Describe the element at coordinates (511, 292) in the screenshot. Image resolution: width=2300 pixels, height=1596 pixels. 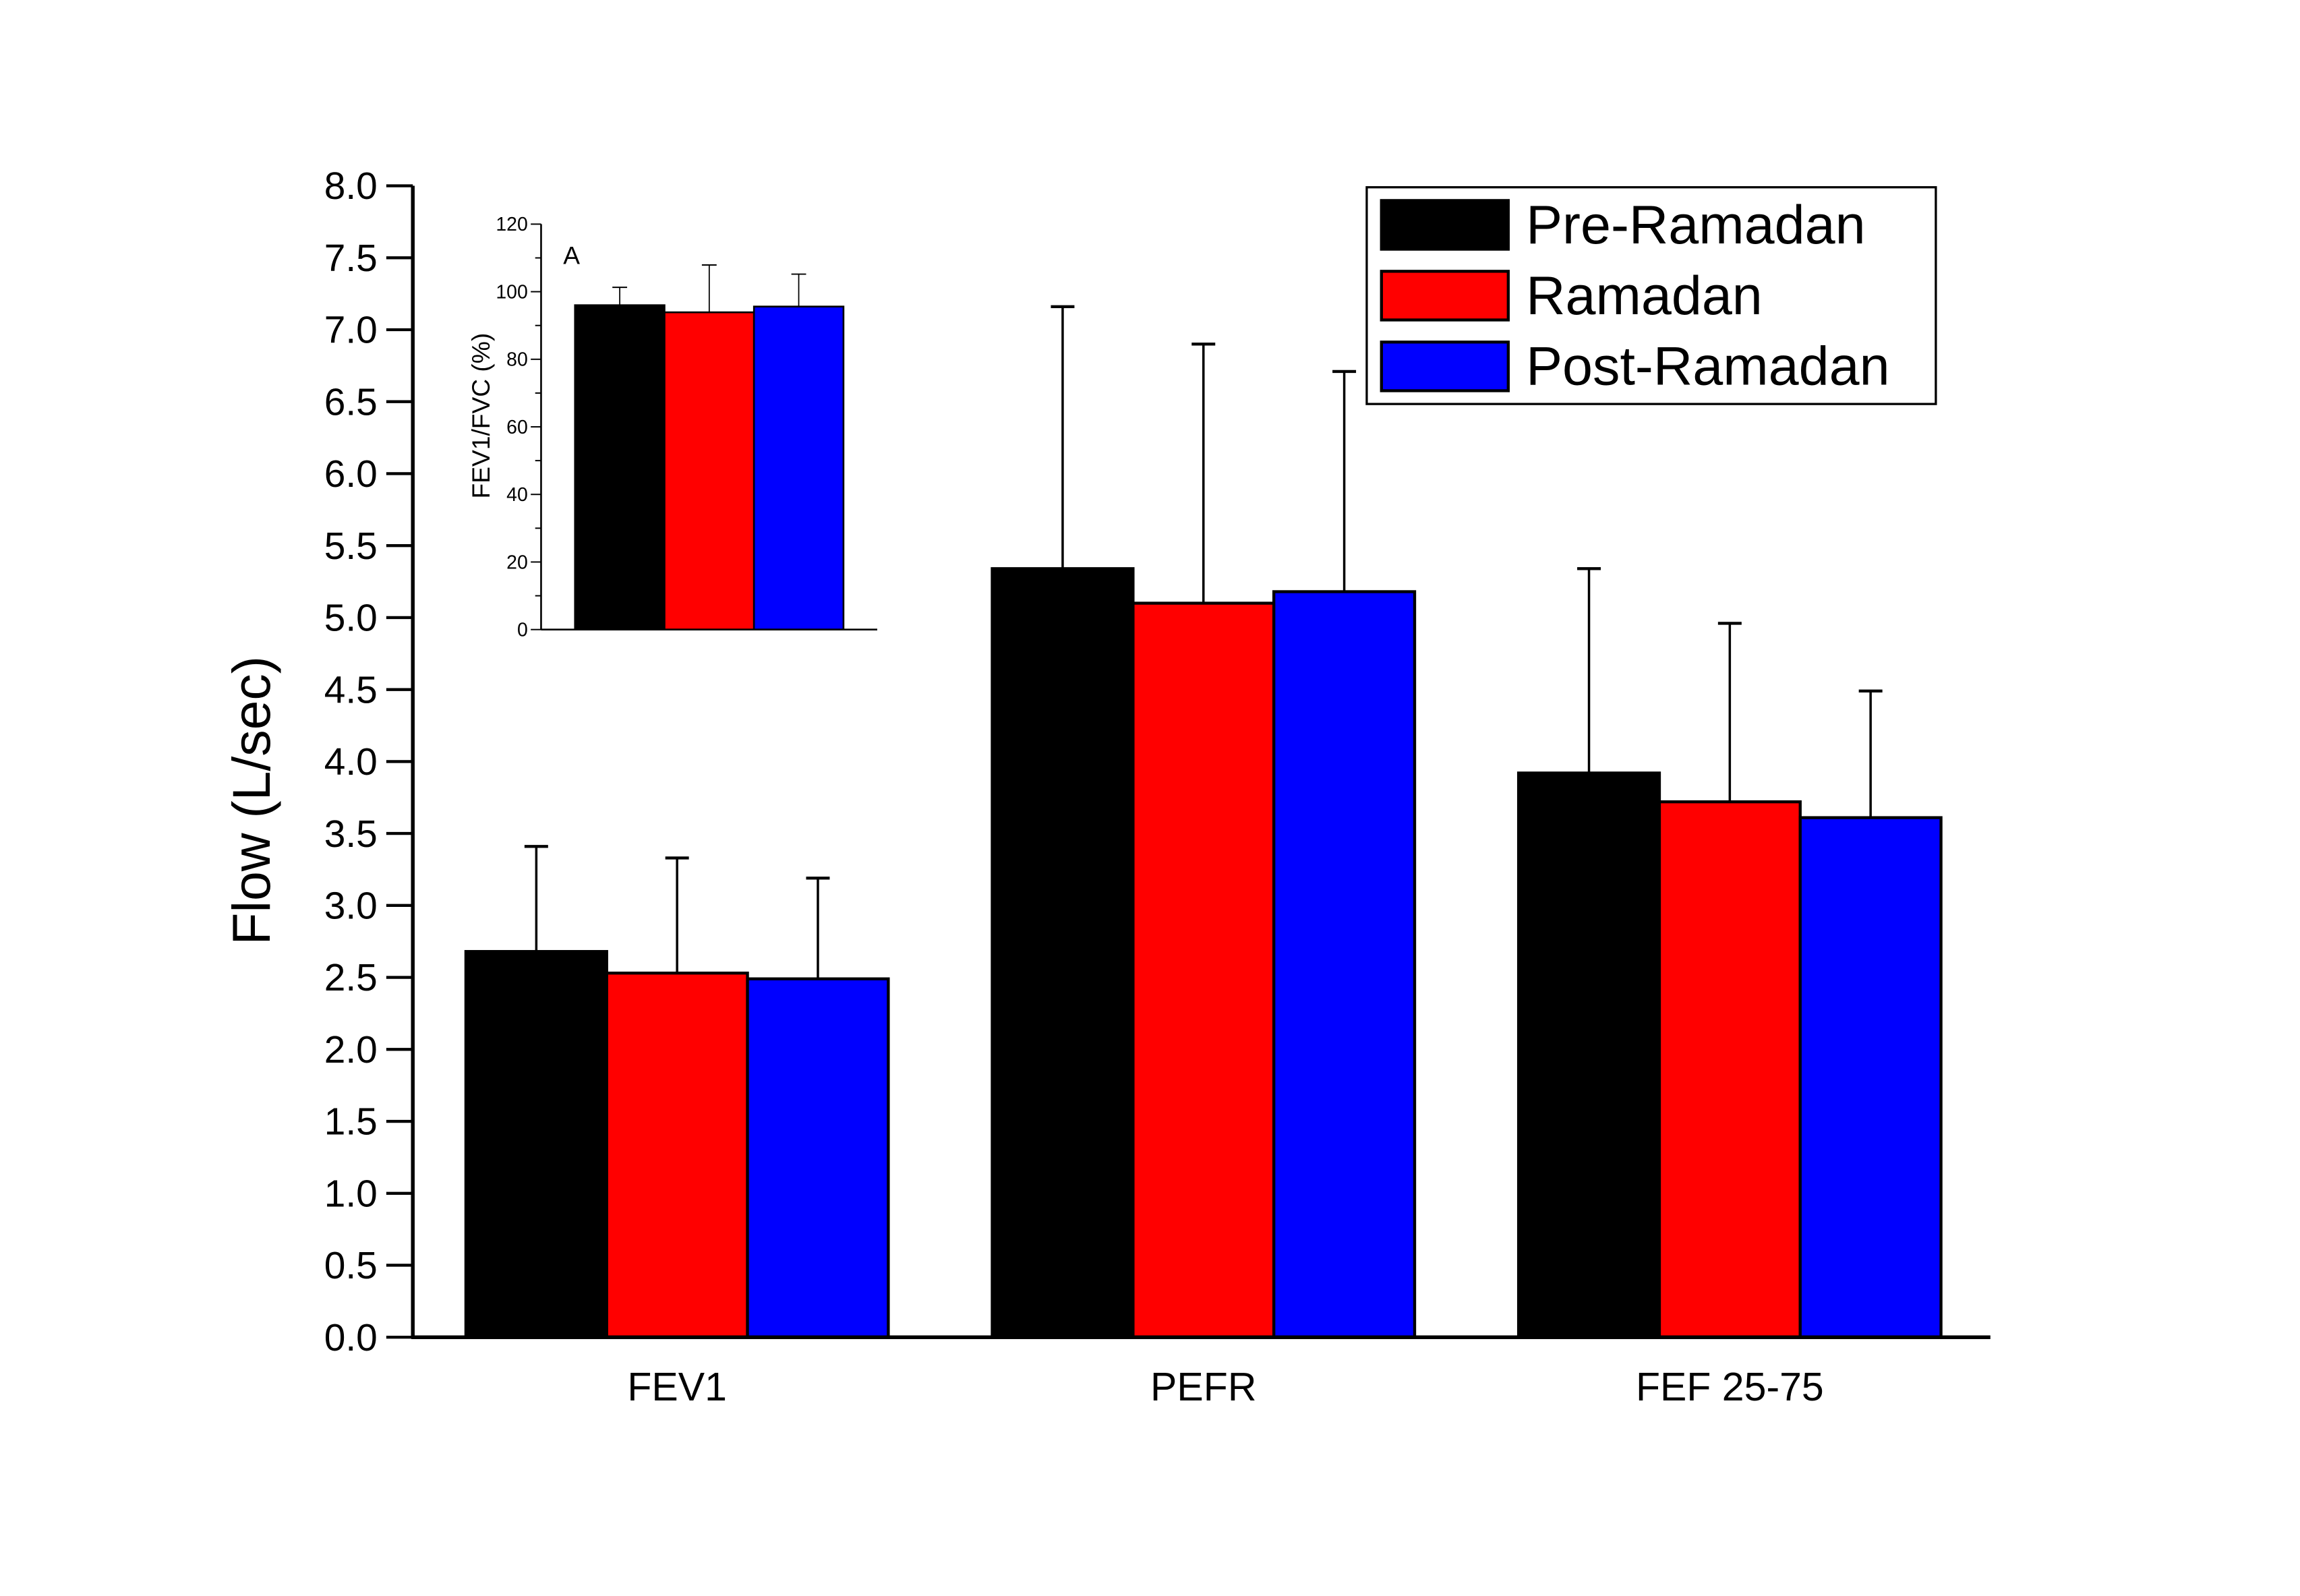
I see `y-tick-label: 100` at that location.